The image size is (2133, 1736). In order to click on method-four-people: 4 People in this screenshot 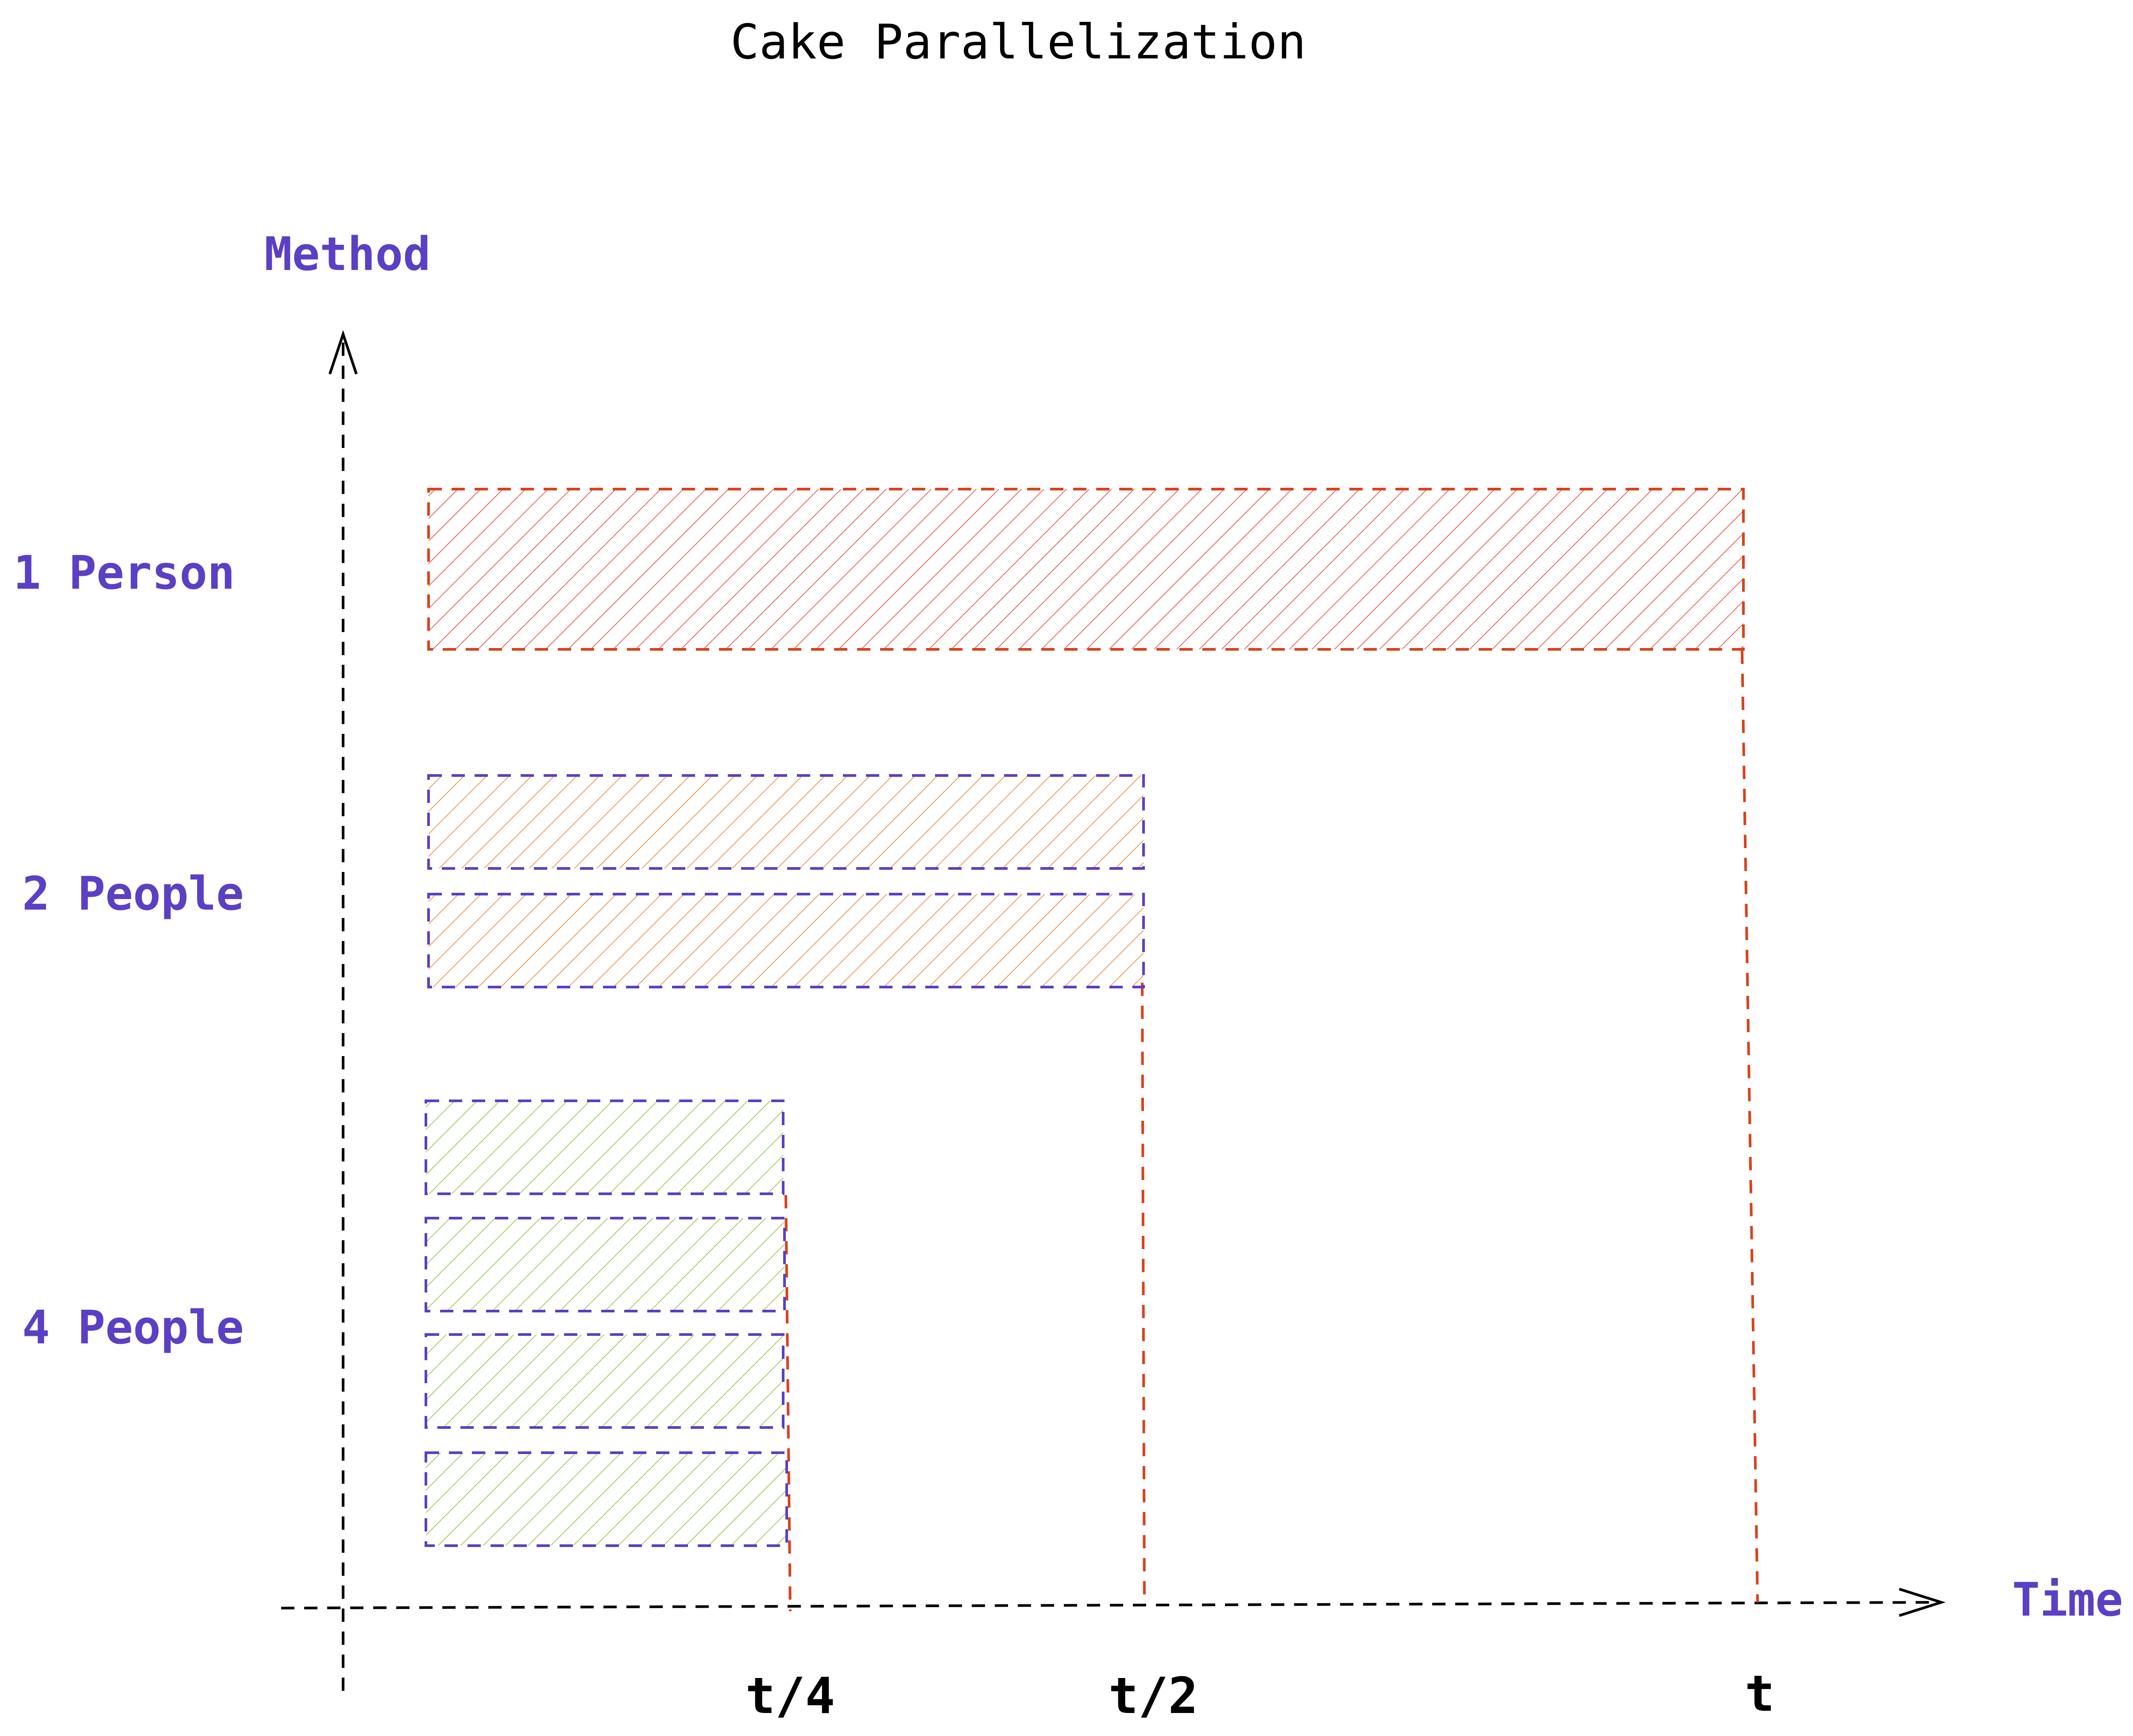, I will do `click(405, 1323)`.